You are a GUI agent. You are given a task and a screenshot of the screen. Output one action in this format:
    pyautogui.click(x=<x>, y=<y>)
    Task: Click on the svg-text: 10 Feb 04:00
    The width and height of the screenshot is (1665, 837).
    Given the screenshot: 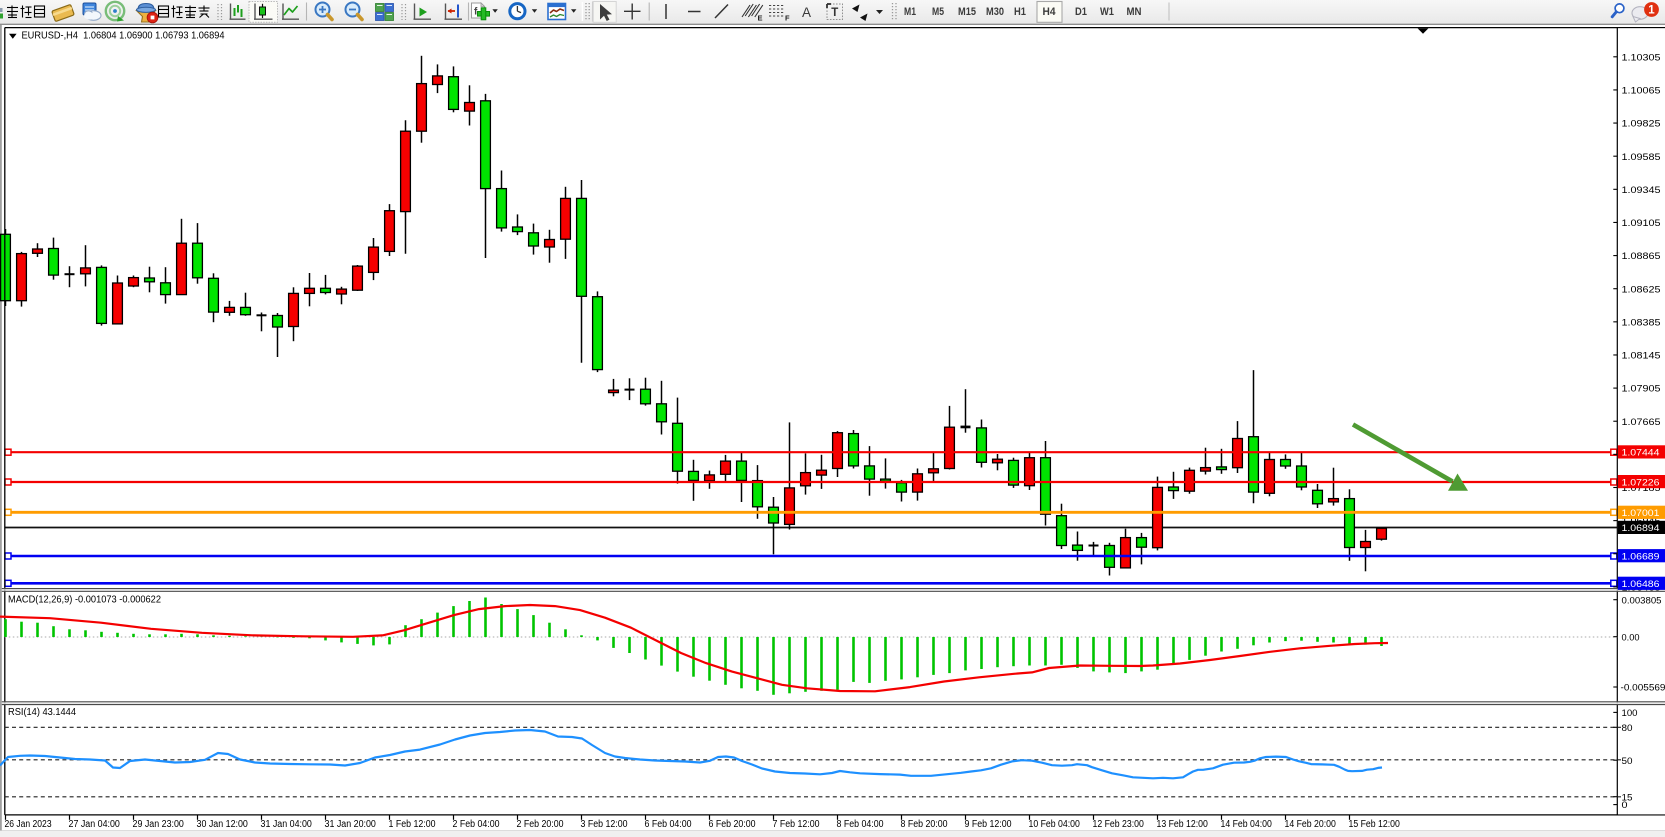 What is the action you would take?
    pyautogui.click(x=1055, y=824)
    